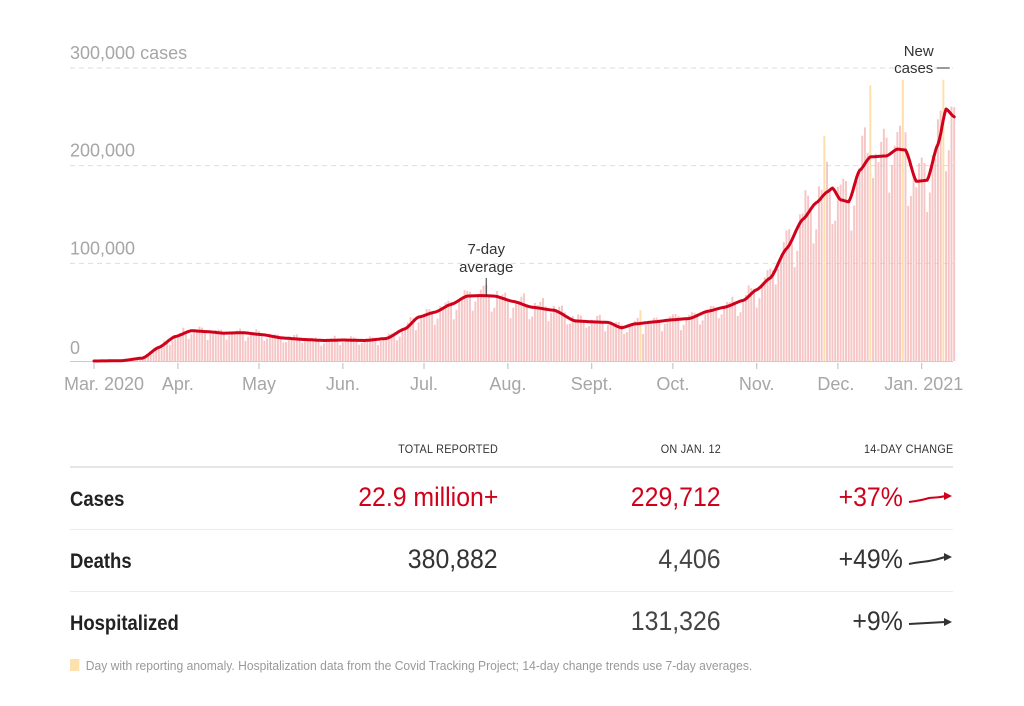 Image resolution: width=1024 pixels, height=706 pixels. What do you see at coordinates (923, 384) in the screenshot?
I see `x-tick-label: Jan. 2021` at bounding box center [923, 384].